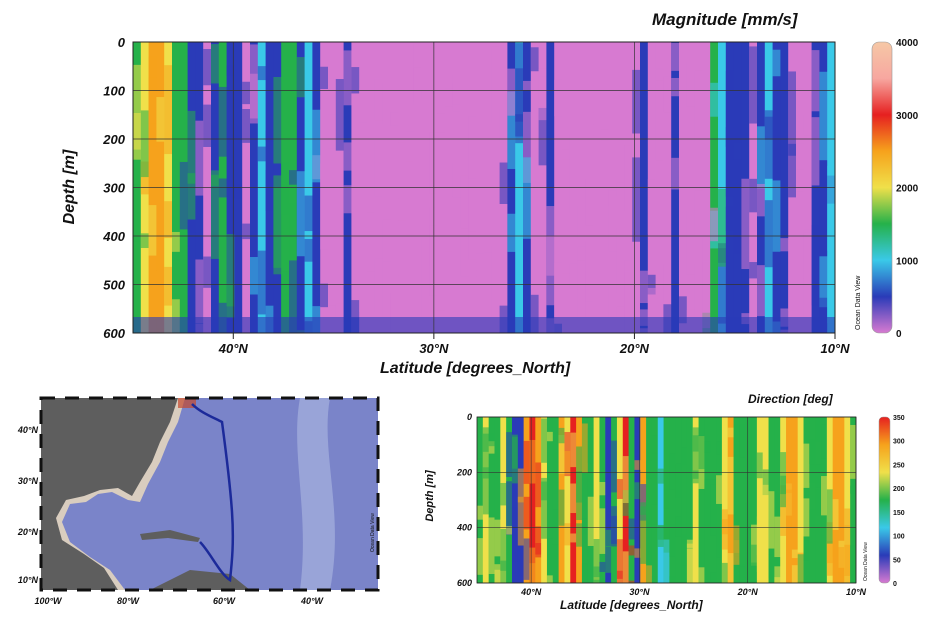  Describe the element at coordinates (531, 592) in the screenshot. I see `direction-x-tick-label: 40°N` at that location.